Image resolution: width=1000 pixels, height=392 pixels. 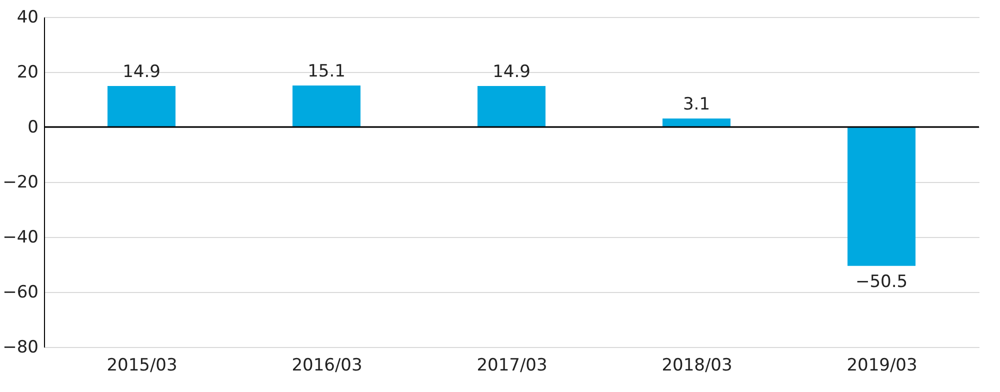 What do you see at coordinates (20, 348) in the screenshot?
I see `y-tick-label: −80` at bounding box center [20, 348].